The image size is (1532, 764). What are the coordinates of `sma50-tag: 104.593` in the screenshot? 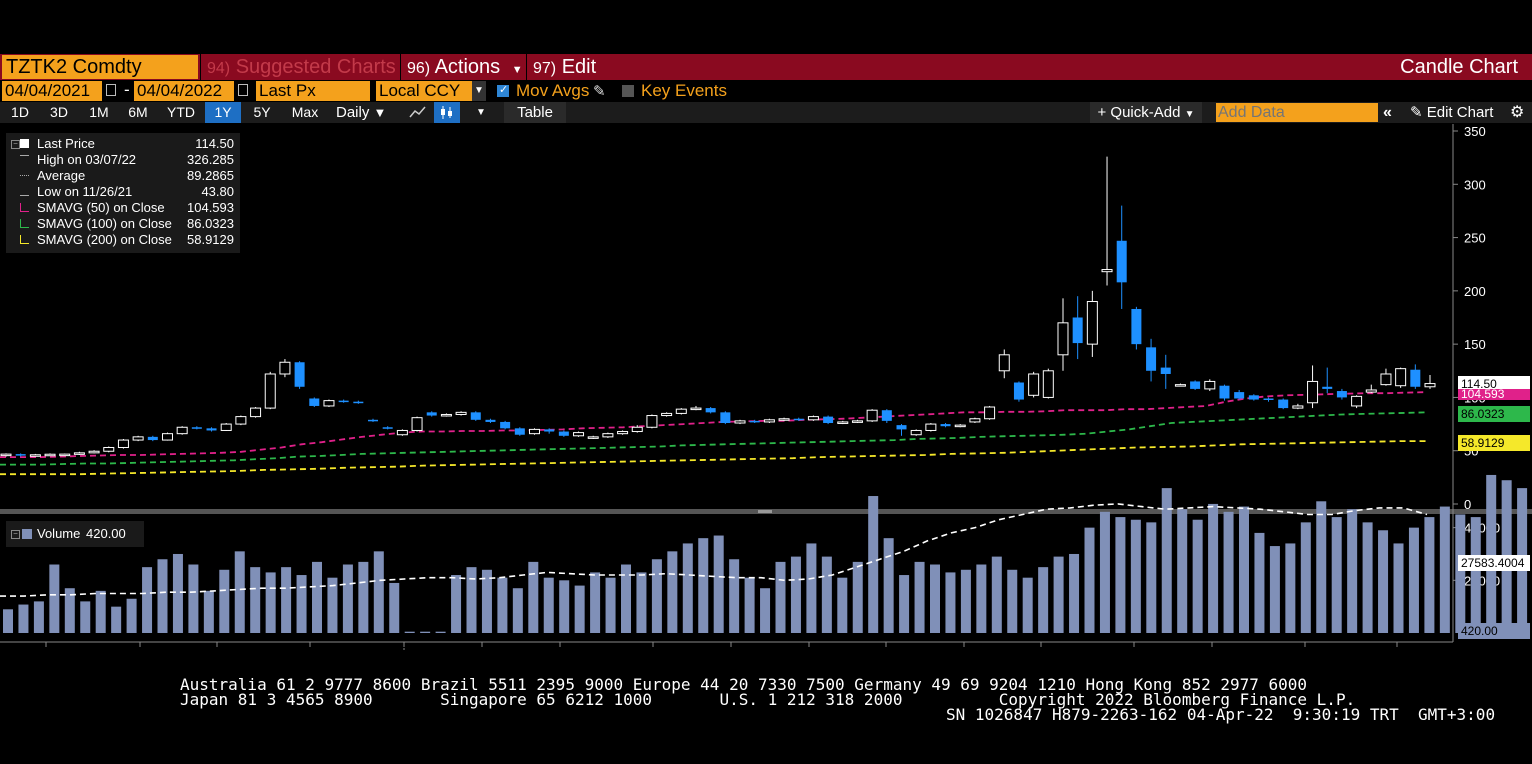 It's located at (1494, 394).